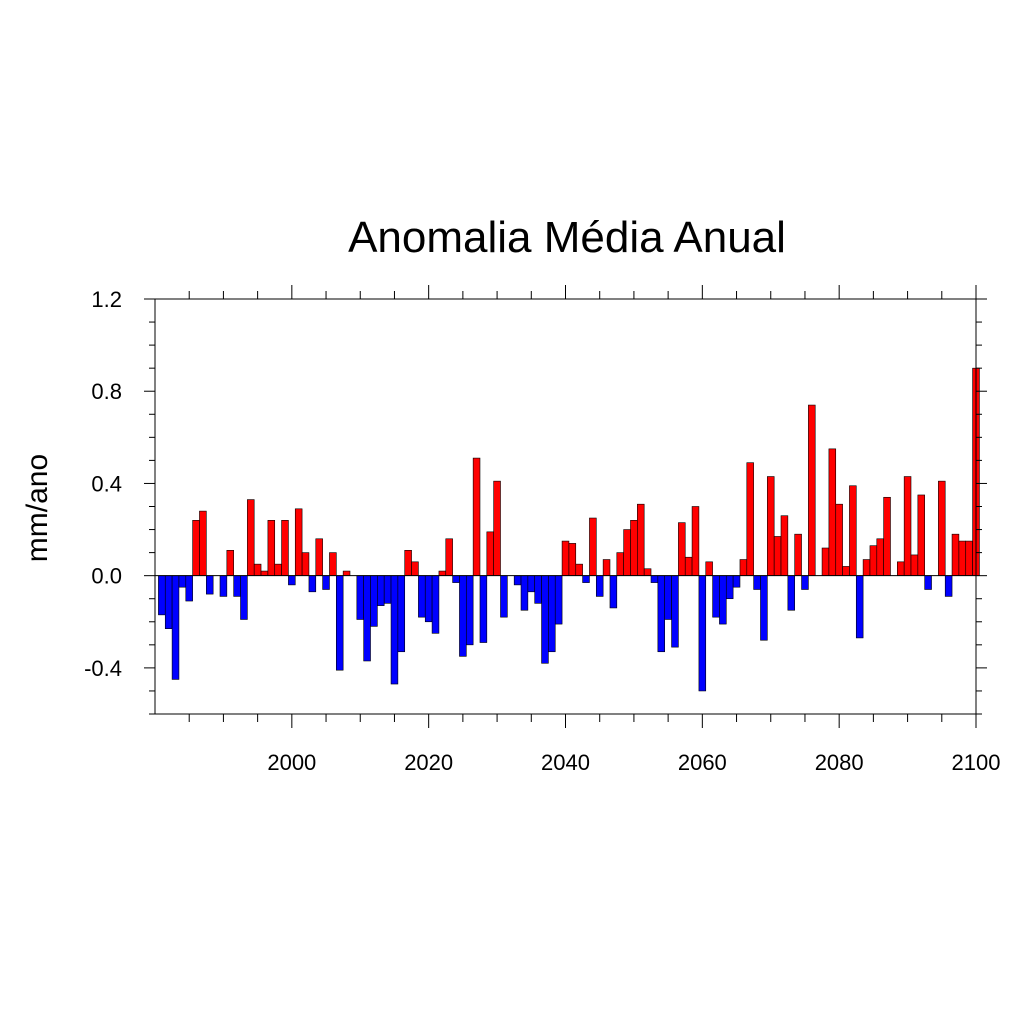 This screenshot has height=1024, width=1024. I want to click on bar-1981, so click(162, 595).